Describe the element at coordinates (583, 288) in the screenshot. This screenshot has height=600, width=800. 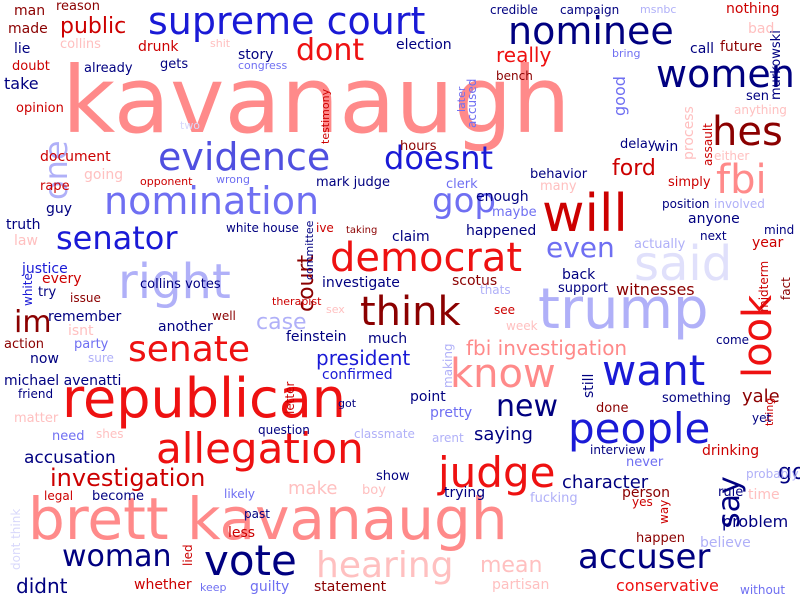
I see `word-support: support` at that location.